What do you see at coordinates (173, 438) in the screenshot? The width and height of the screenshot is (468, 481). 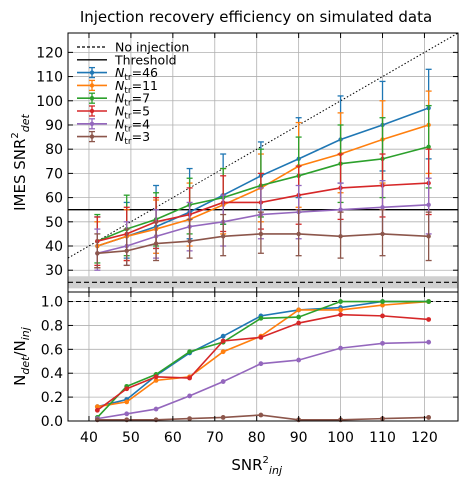 I see `x-tick-label-2: 60` at bounding box center [173, 438].